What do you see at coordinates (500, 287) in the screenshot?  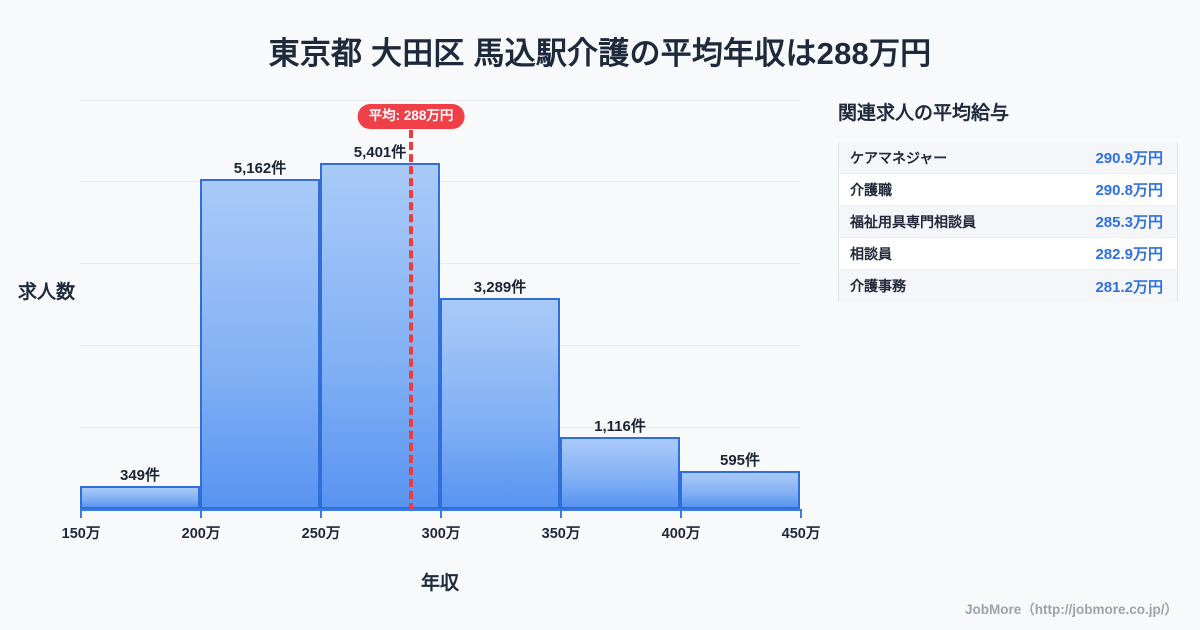 I see `bar-value-label: 3,289件` at bounding box center [500, 287].